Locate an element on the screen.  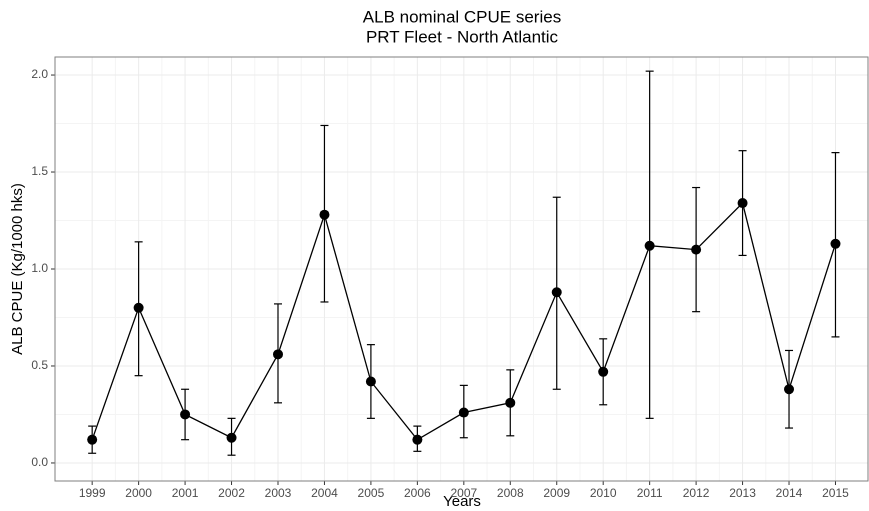
y-axis-title: ALB CPUE (Kg/1000 hks) is located at coordinates (17, 269).